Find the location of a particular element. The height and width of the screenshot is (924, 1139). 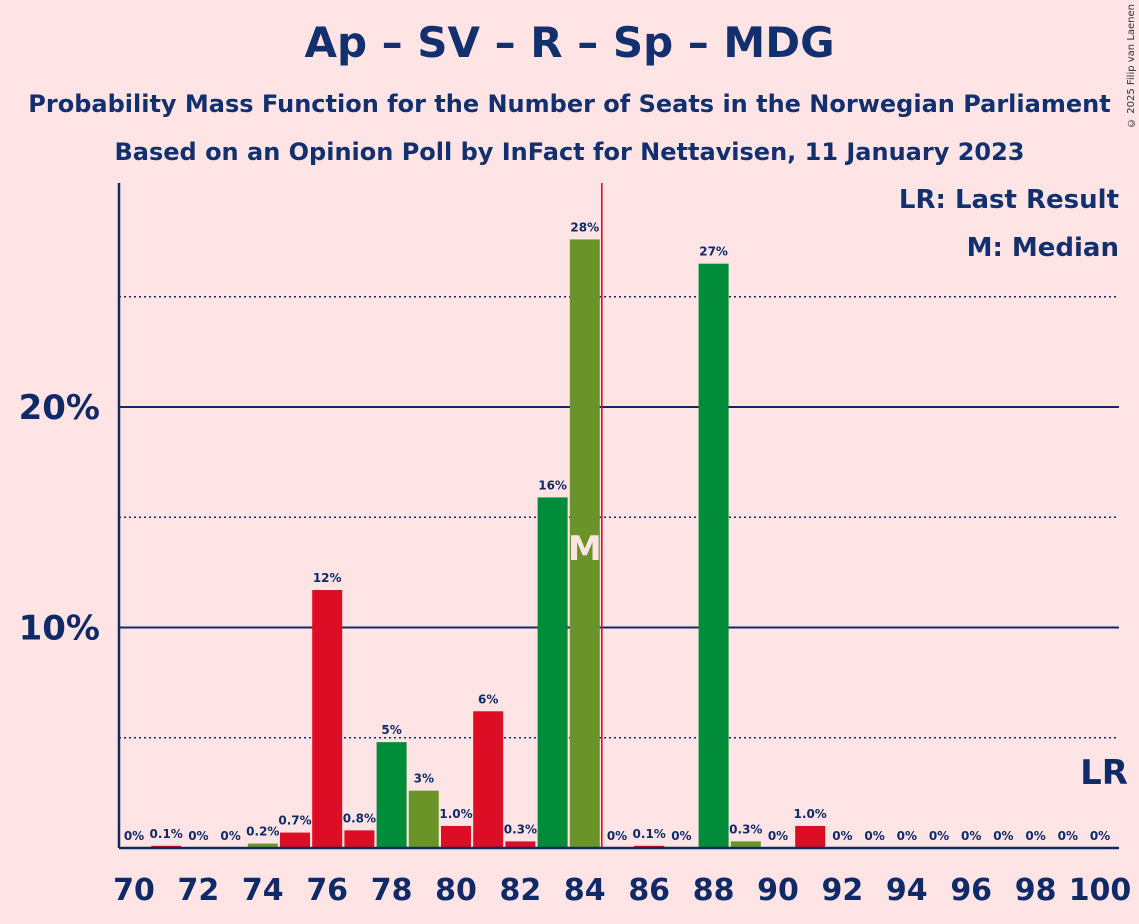

chart-title: Ap – SV – R – Sp – MDG is located at coordinates (569, 42).